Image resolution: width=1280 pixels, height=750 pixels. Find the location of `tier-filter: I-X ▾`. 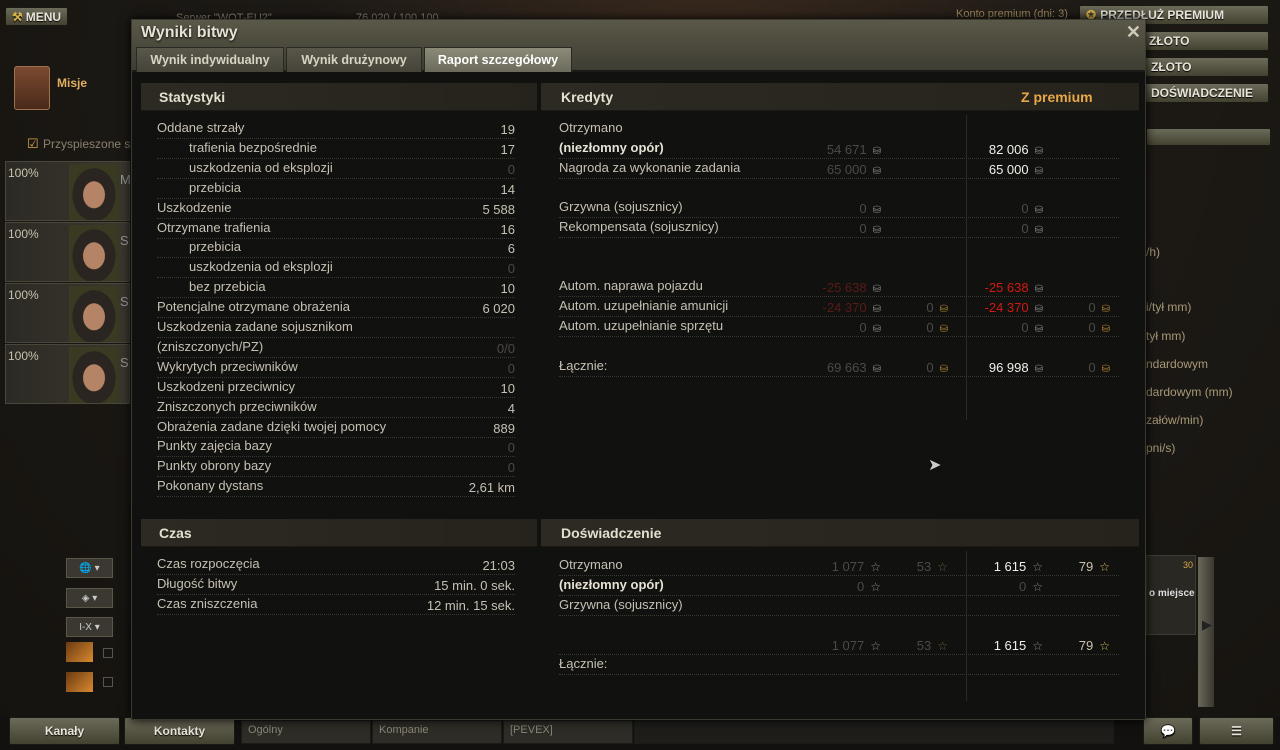

tier-filter: I-X ▾ is located at coordinates (89, 627).